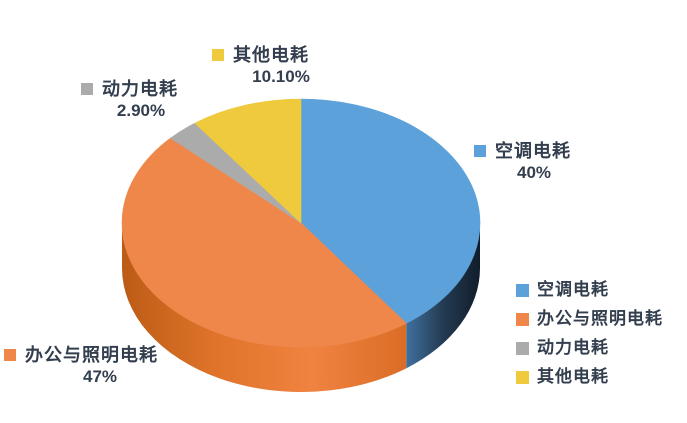 The image size is (687, 423). Describe the element at coordinates (523, 161) in the screenshot. I see `callout-ac-power: 空调电耗 40%` at that location.